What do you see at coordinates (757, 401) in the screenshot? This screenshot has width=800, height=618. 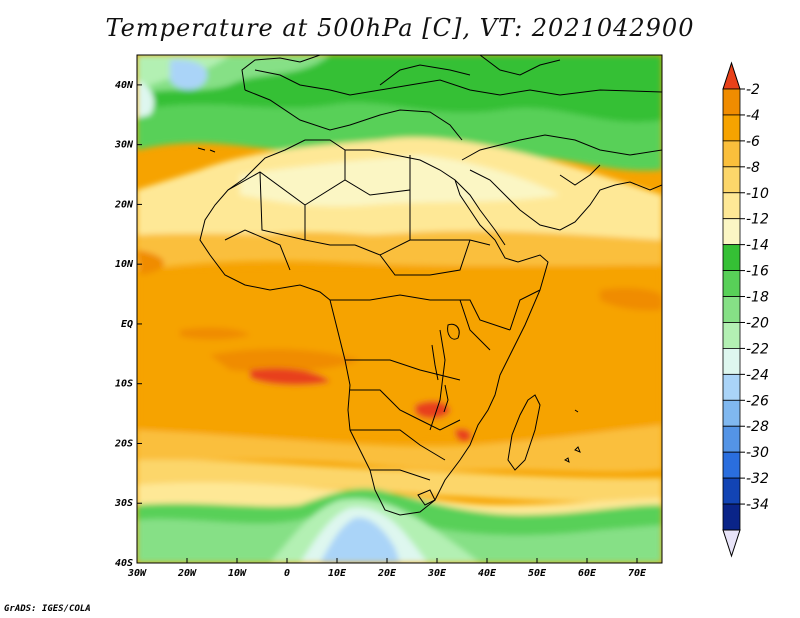 I see `colorbar-label: -26` at bounding box center [757, 401].